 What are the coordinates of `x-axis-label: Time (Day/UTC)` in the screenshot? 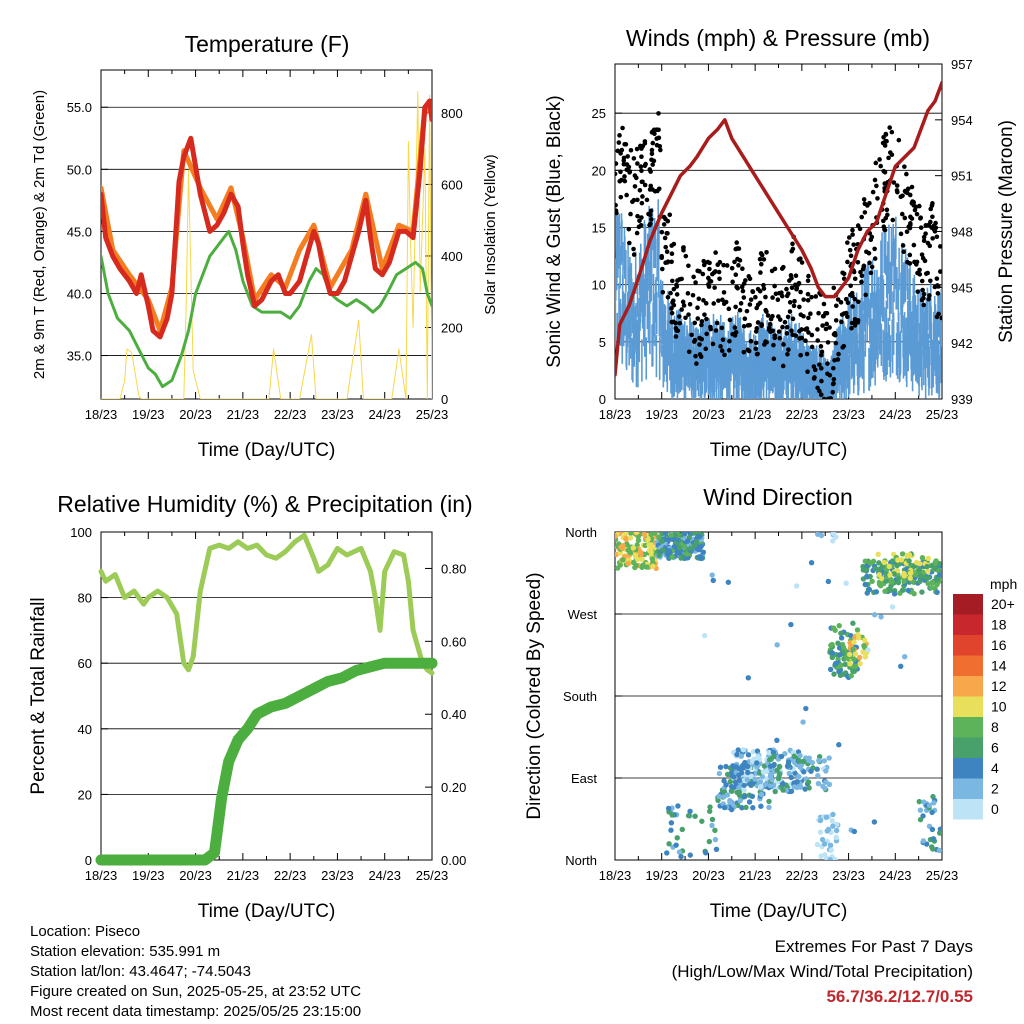 It's located at (267, 450).